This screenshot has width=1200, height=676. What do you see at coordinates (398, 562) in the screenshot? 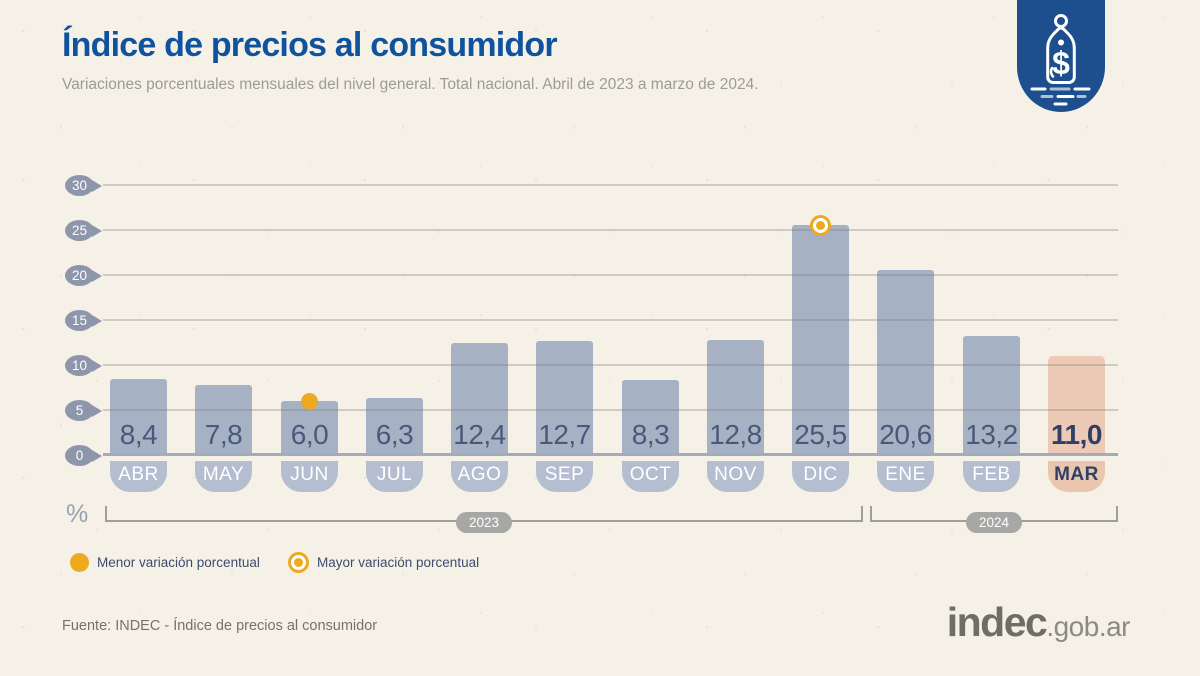
I see `legend-max-label: Mayor variación porcentual` at bounding box center [398, 562].